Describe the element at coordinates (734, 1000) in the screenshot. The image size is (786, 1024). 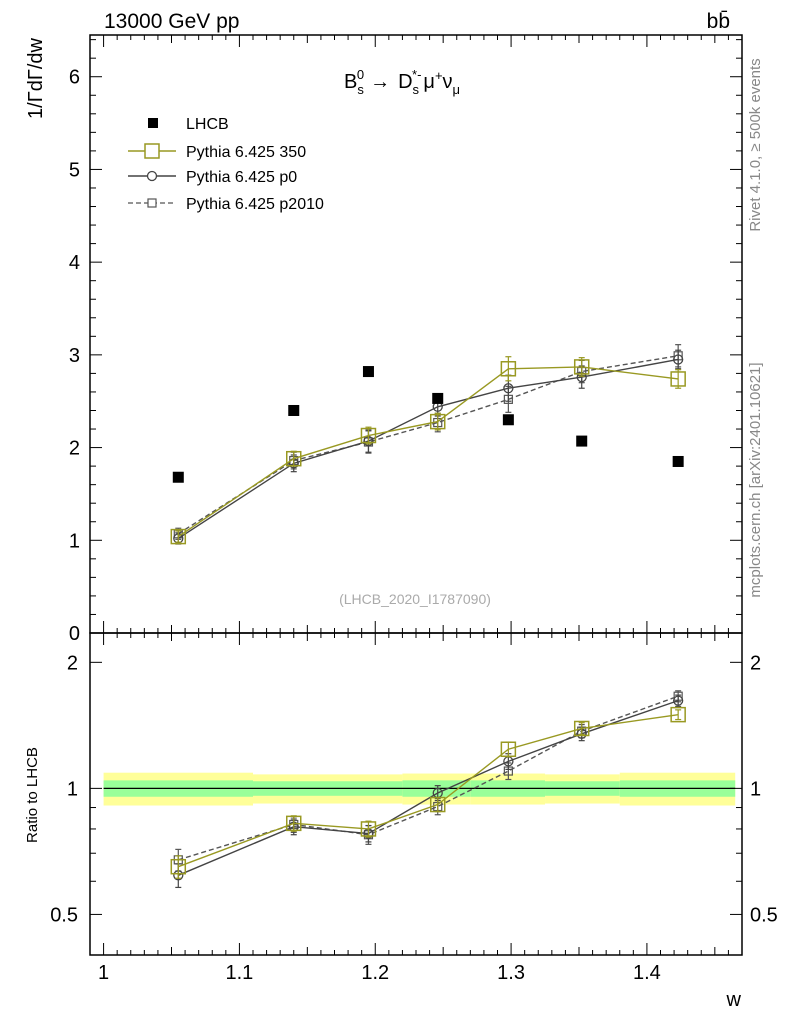
I see `x-axis-label: w` at that location.